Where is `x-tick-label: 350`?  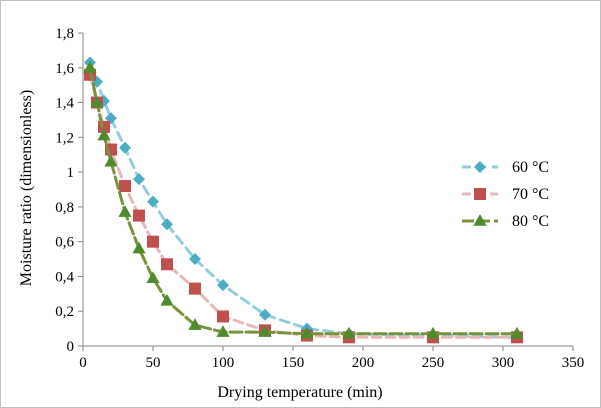
x-tick-label: 350 is located at coordinates (573, 363).